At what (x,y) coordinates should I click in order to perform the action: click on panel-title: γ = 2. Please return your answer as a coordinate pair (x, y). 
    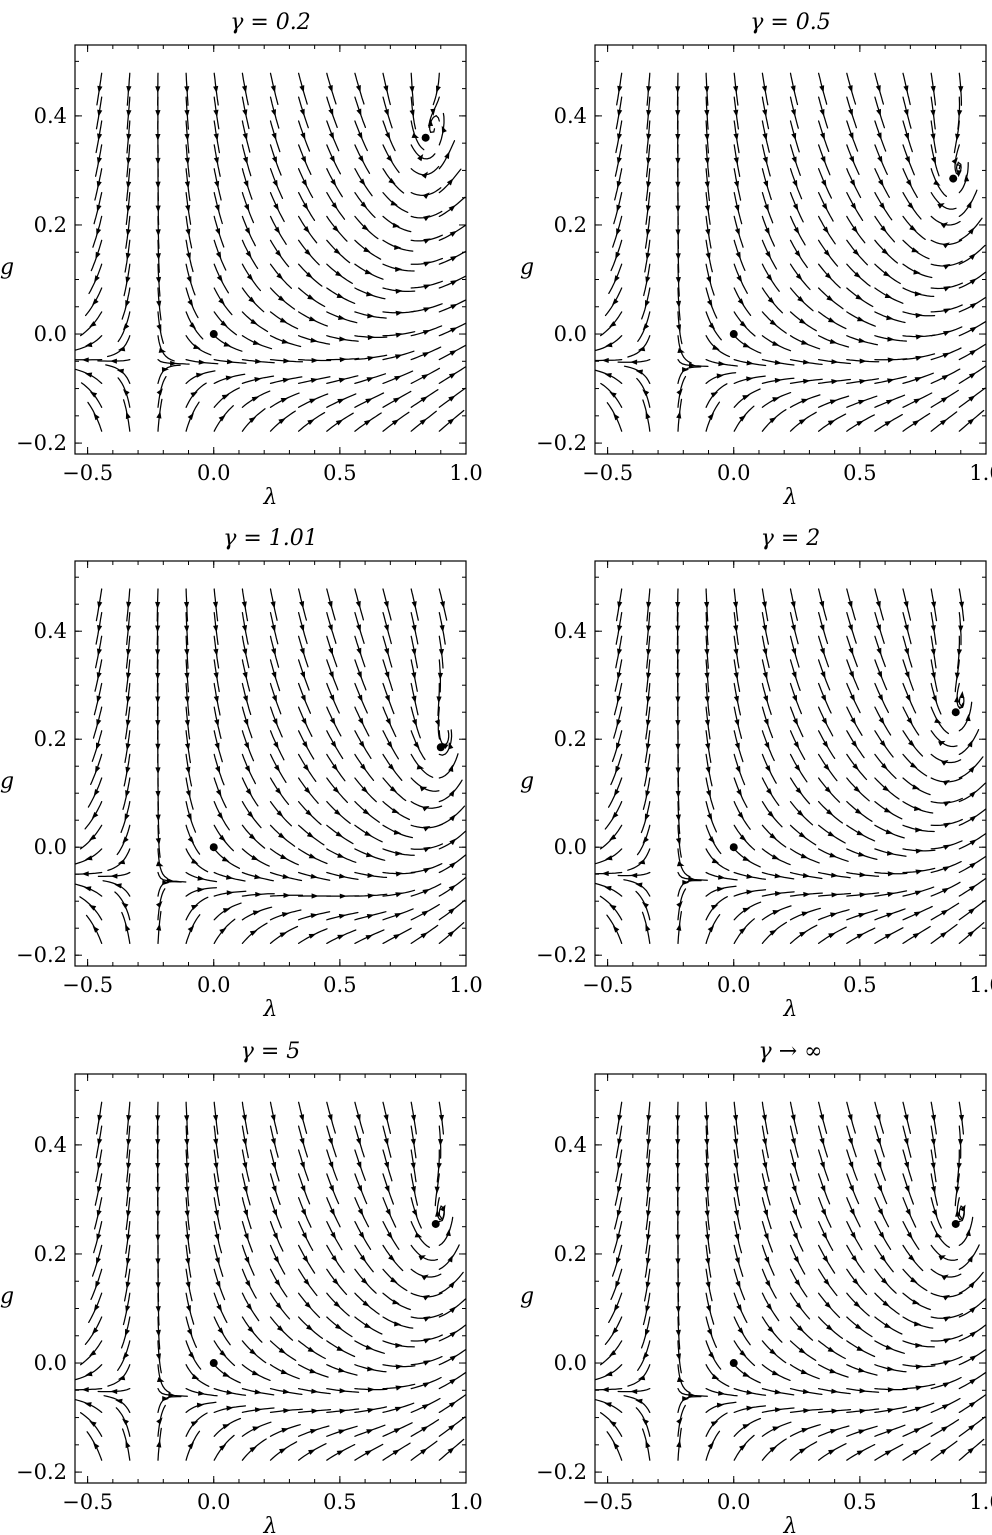
    Looking at the image, I should click on (791, 538).